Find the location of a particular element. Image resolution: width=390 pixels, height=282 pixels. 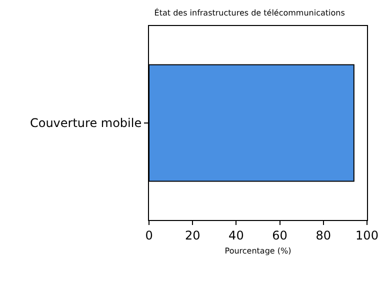

x-tick-label: 20 is located at coordinates (192, 235).